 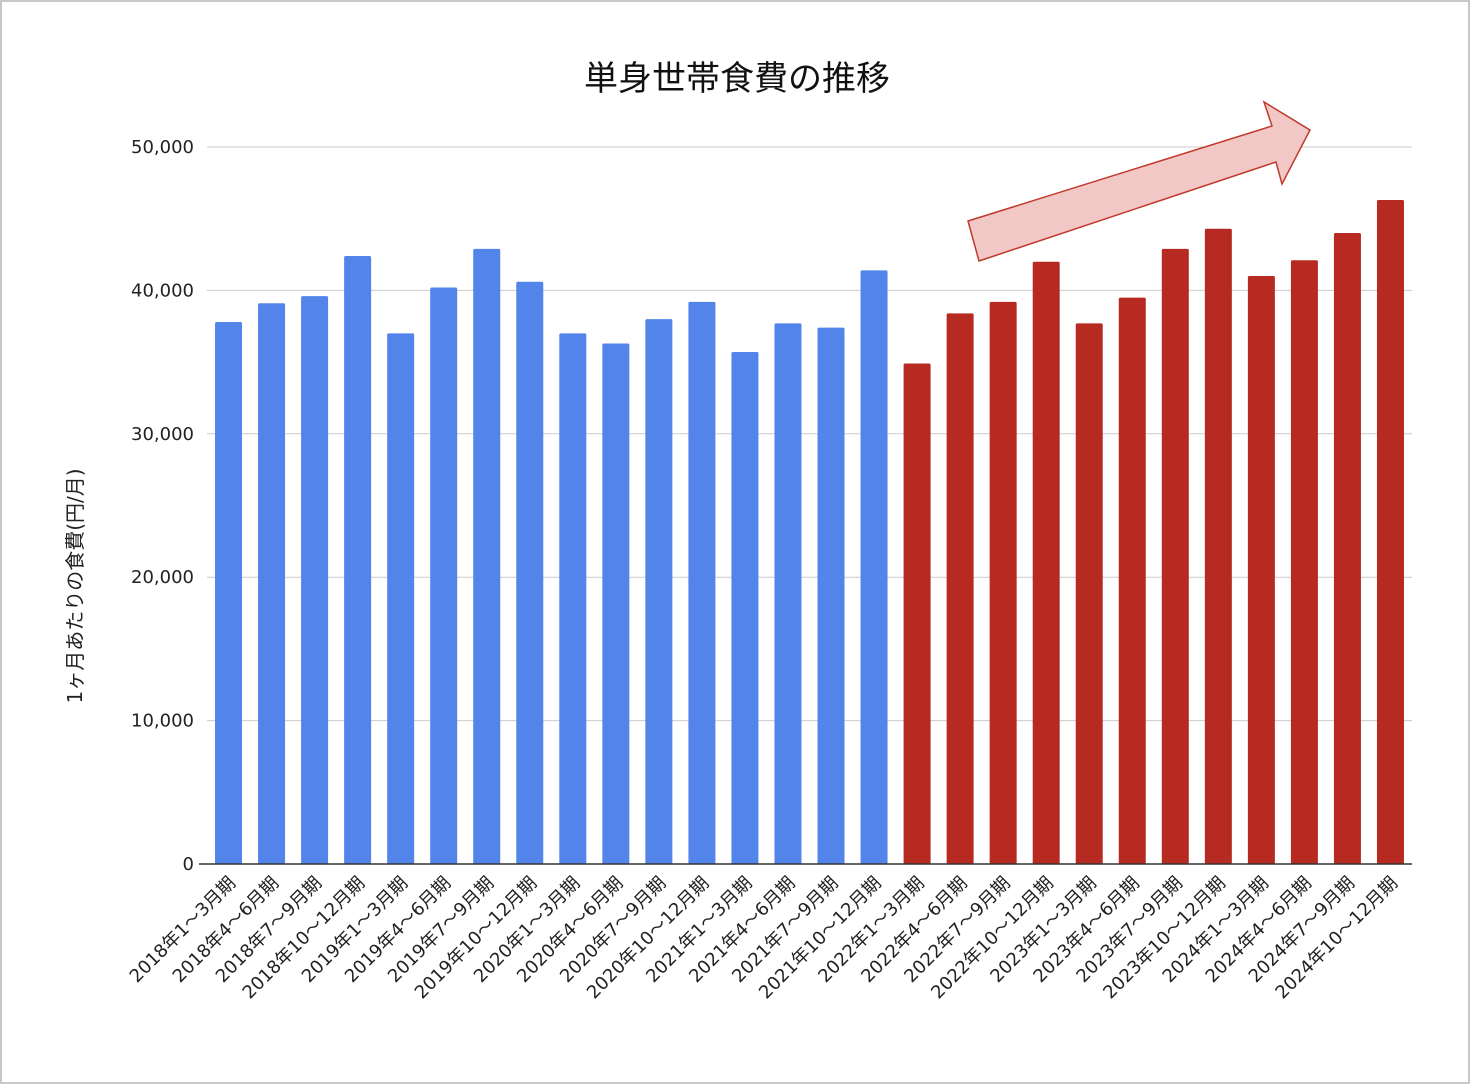 I want to click on y-tick-label: 0, so click(x=188, y=864).